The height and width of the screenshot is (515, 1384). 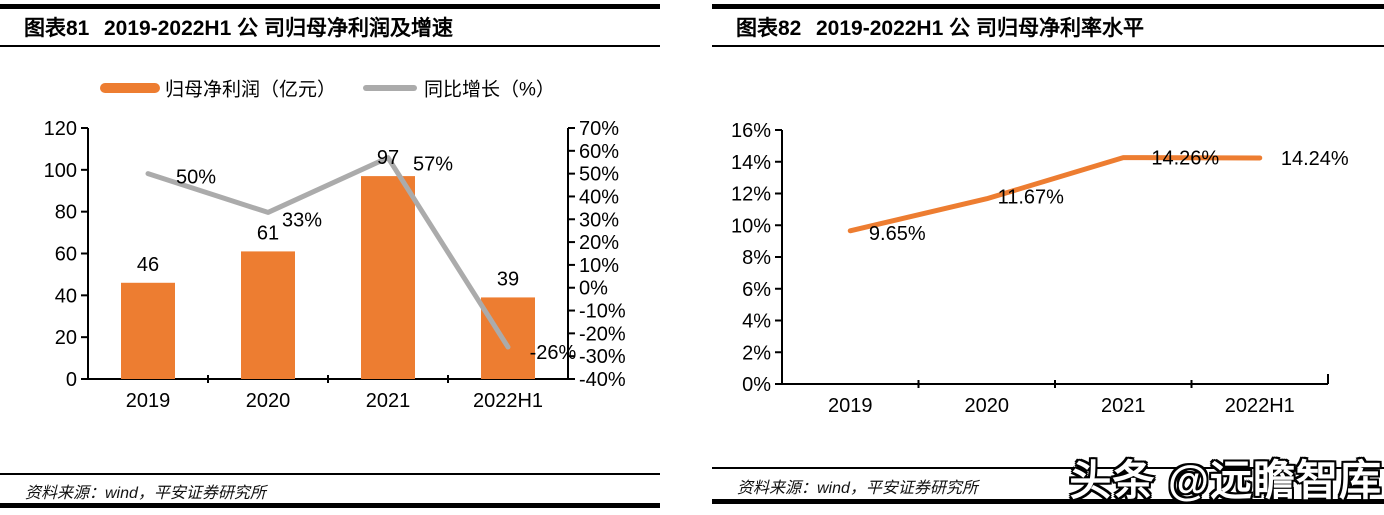 I want to click on svg-text: 30%, so click(x=599, y=220).